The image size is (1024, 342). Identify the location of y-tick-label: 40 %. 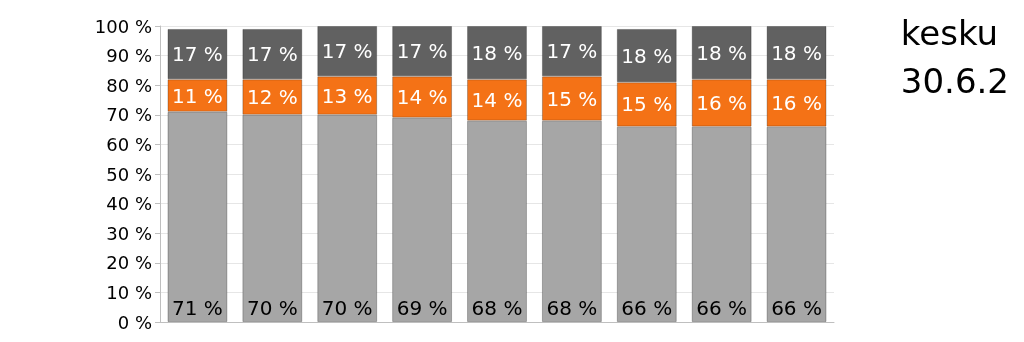
(129, 204).